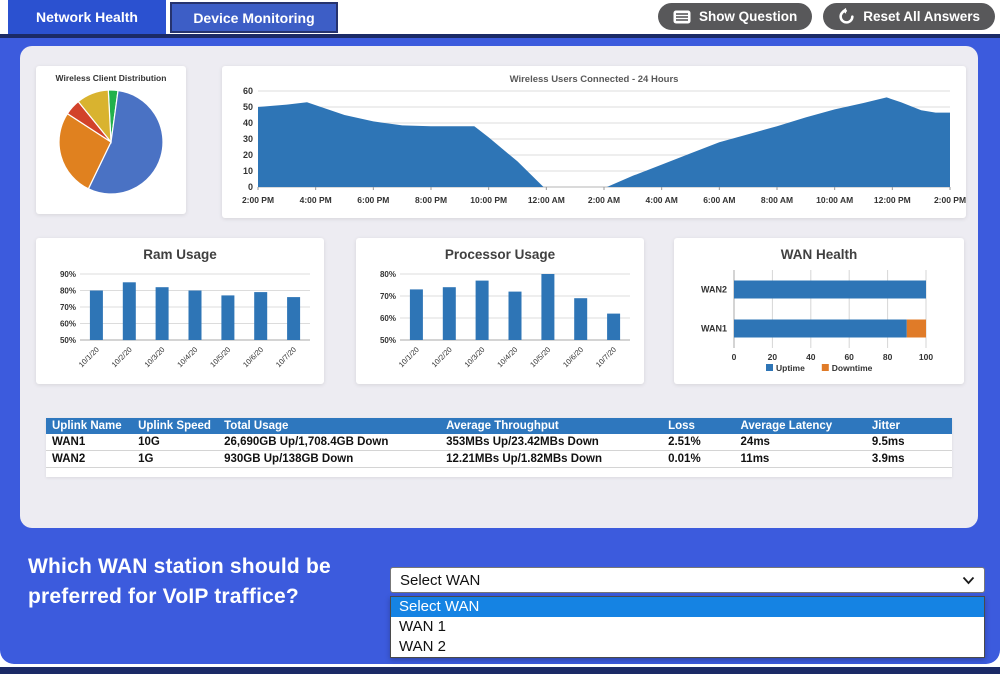 The image size is (1000, 674). Describe the element at coordinates (908, 442) in the screenshot. I see `table-cell: 9.5ms` at that location.